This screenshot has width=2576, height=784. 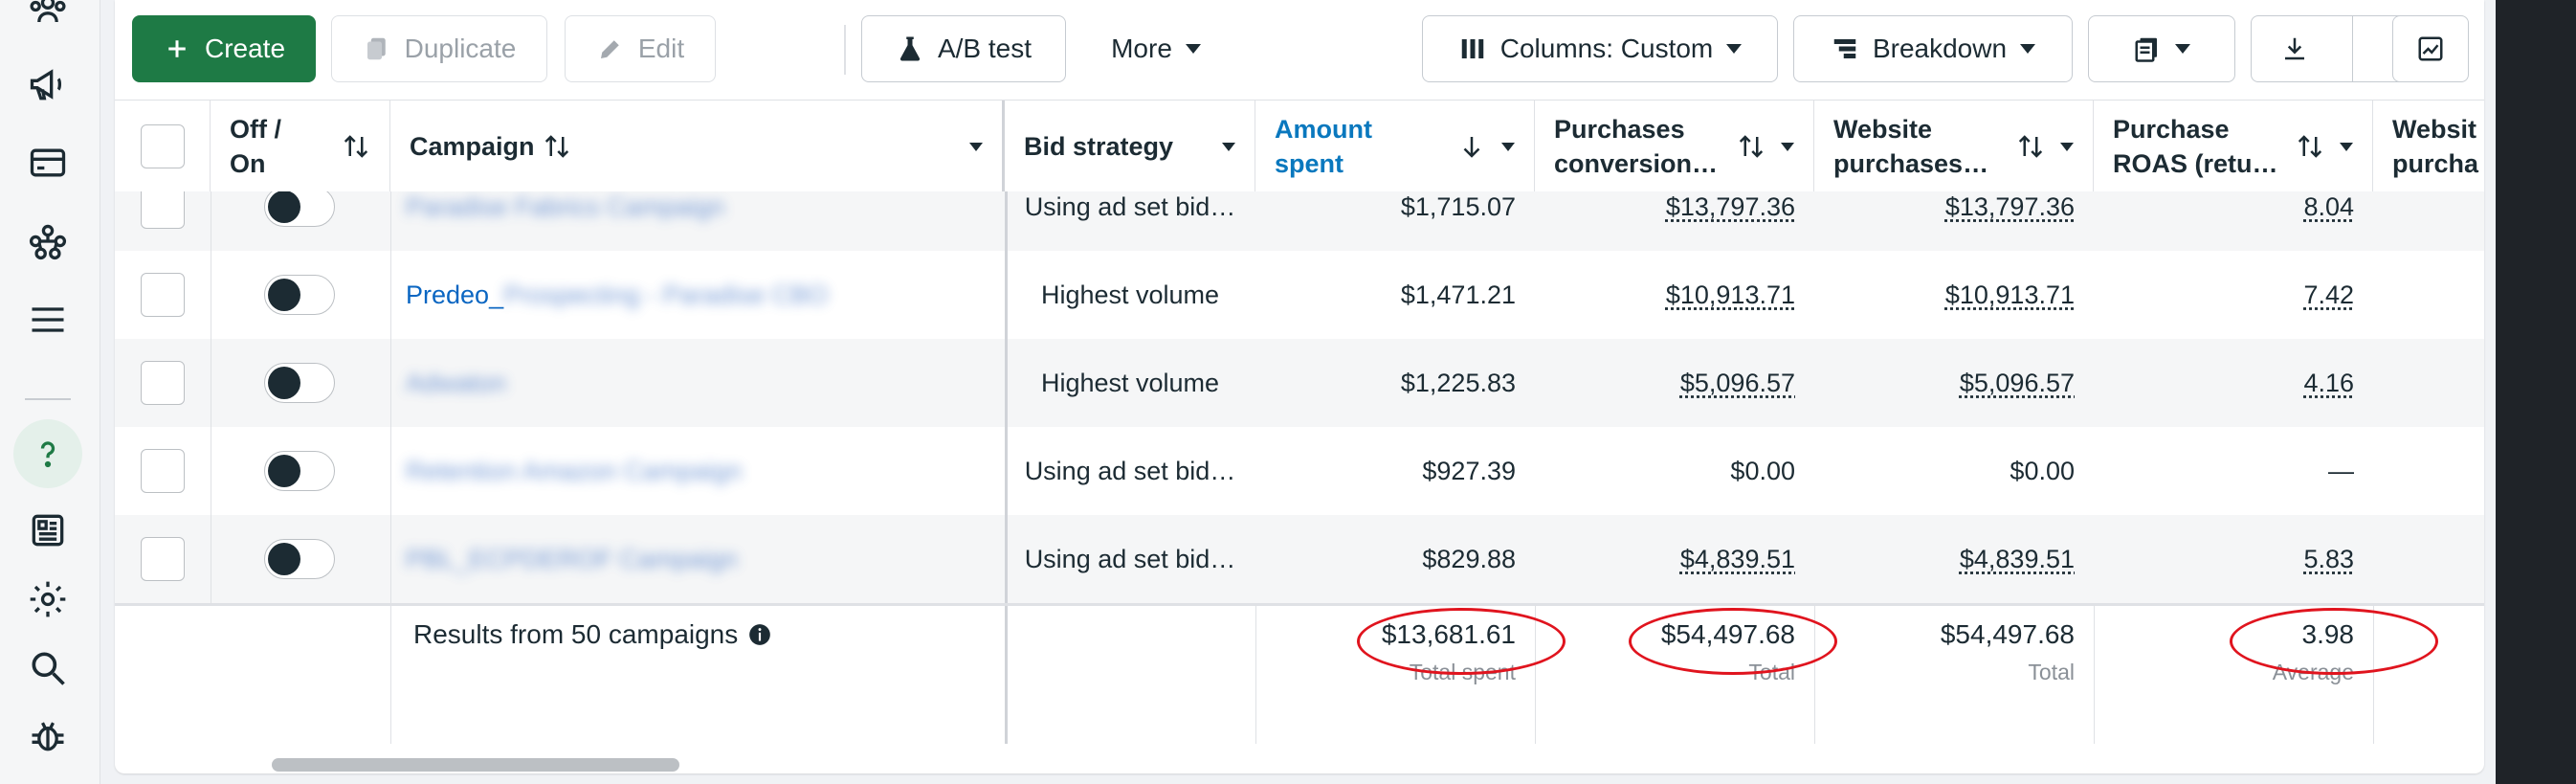 What do you see at coordinates (1730, 206) in the screenshot?
I see `purchases-conversion-value: $13,797.36` at bounding box center [1730, 206].